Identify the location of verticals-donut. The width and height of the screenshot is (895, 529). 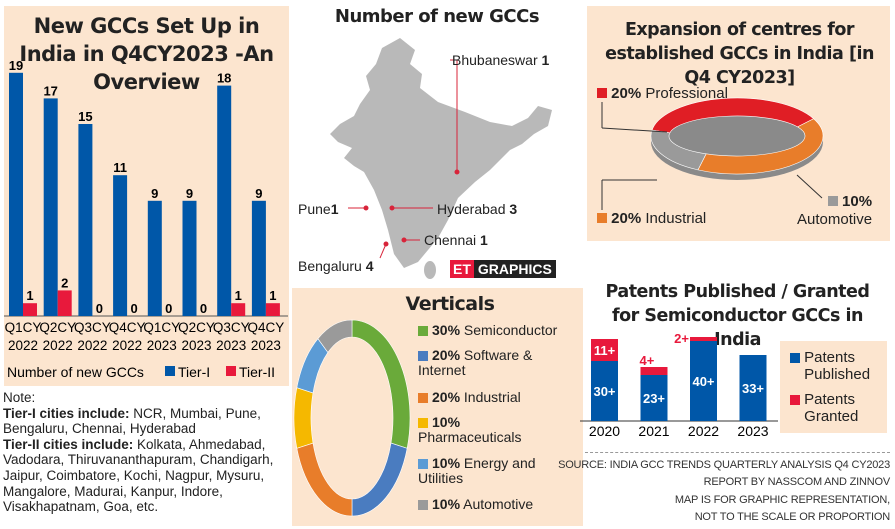
(352, 418).